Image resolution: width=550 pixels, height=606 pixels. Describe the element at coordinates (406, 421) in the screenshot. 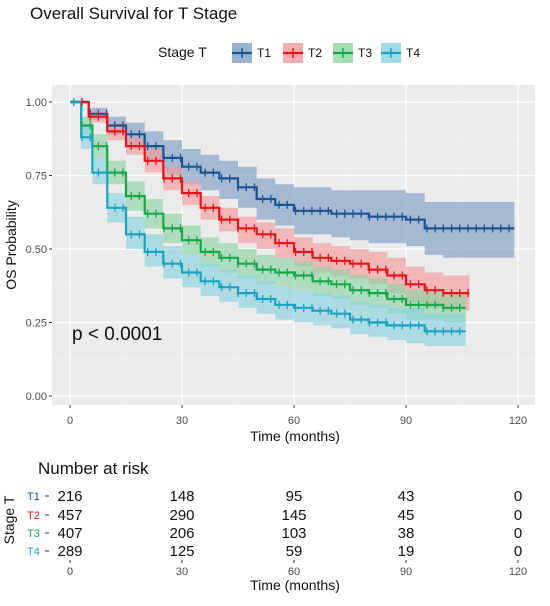

I see `x-tick-label: 90` at that location.